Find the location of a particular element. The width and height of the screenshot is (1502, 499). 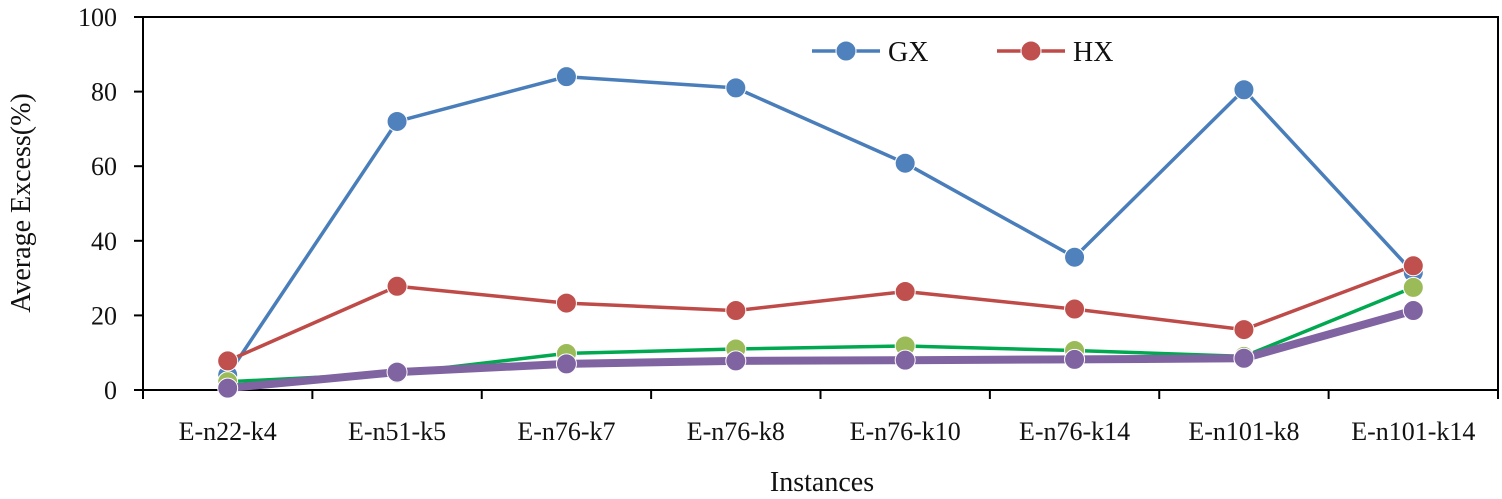

y-tick-label: 100 is located at coordinates (97, 17).